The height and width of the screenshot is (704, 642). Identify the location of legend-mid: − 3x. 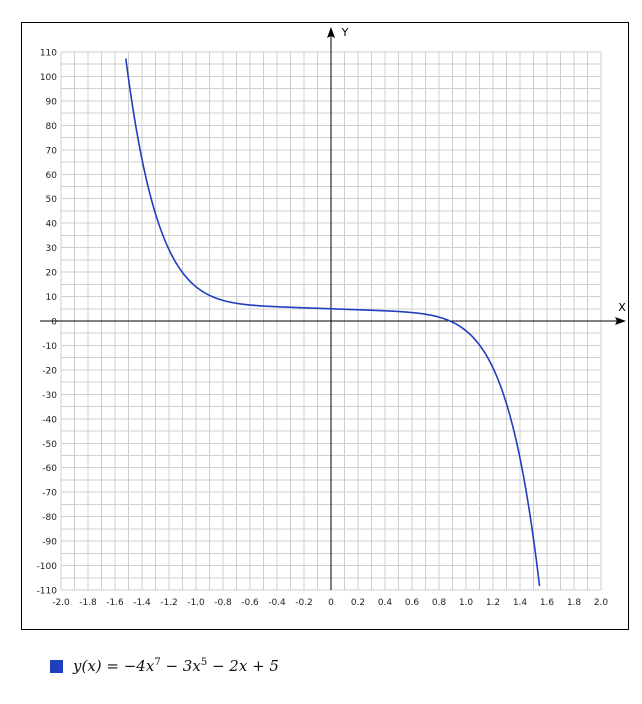
(180, 666).